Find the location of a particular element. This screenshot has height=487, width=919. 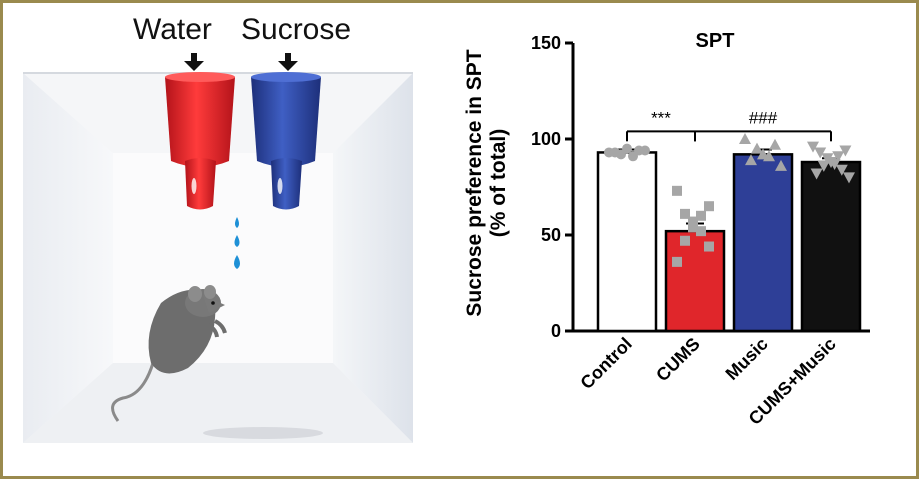

y-tick-label: 0 is located at coordinates (556, 331).